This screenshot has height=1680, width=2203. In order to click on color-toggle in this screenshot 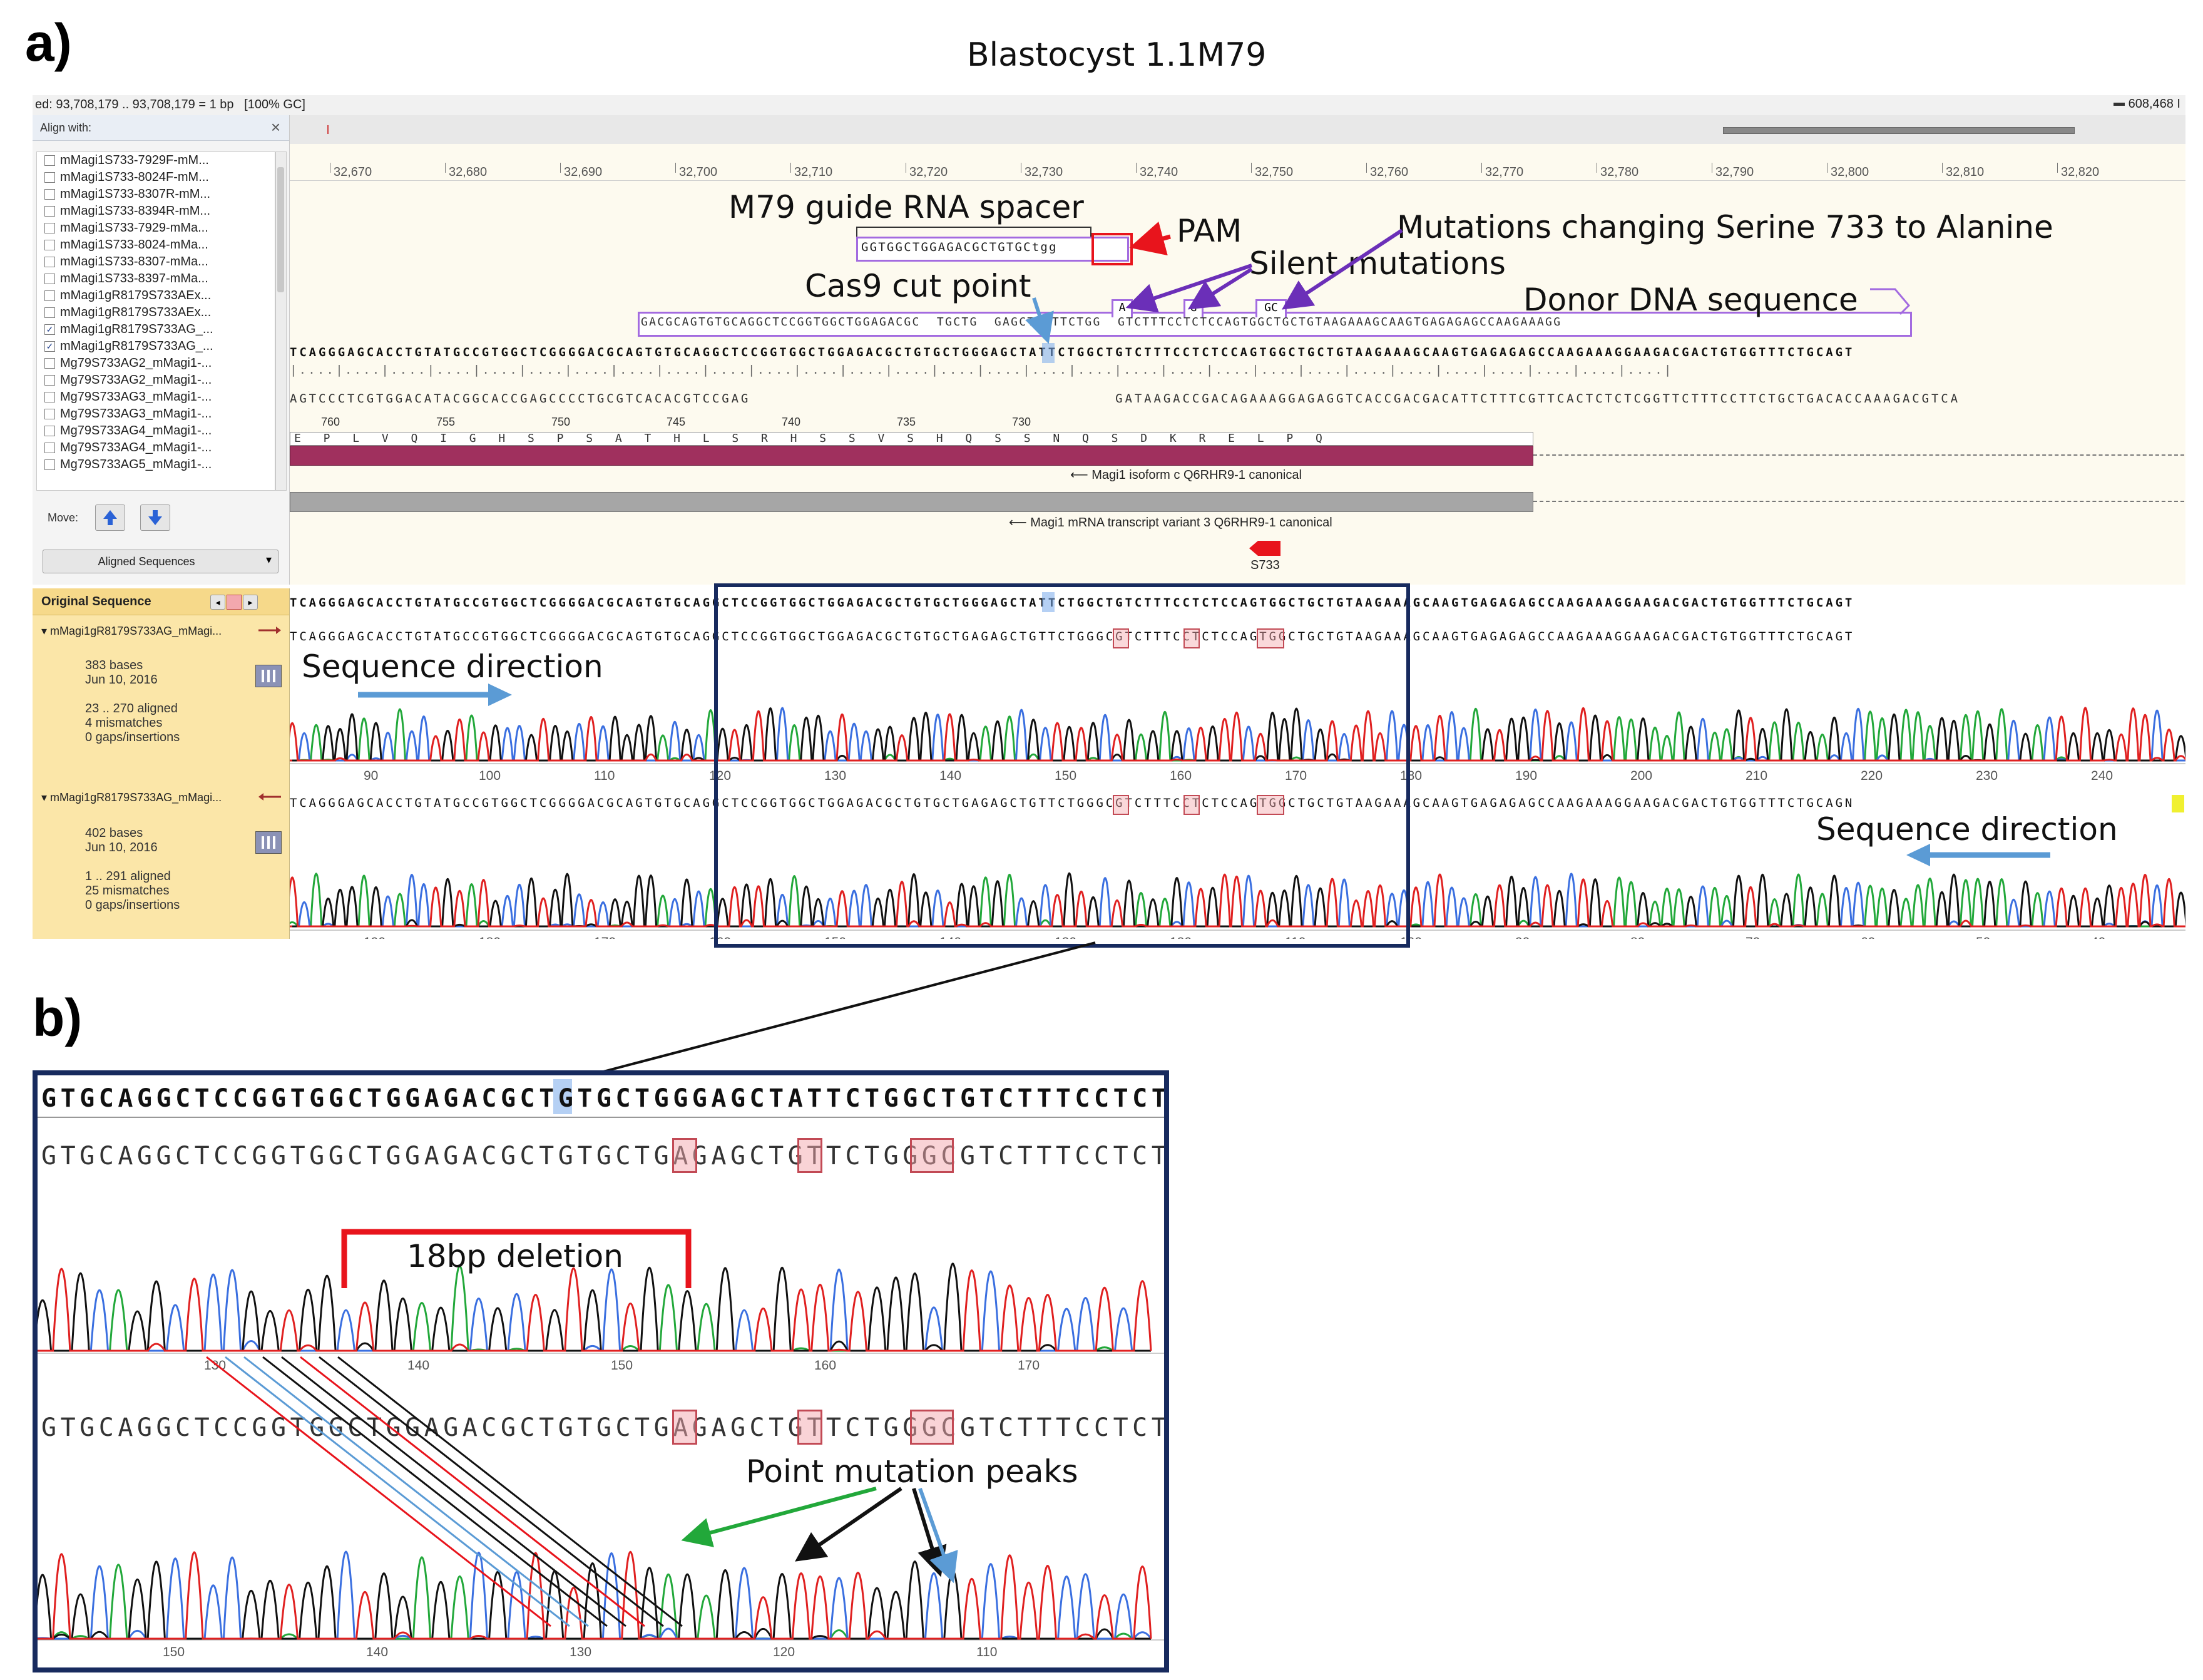, I will do `click(234, 602)`.